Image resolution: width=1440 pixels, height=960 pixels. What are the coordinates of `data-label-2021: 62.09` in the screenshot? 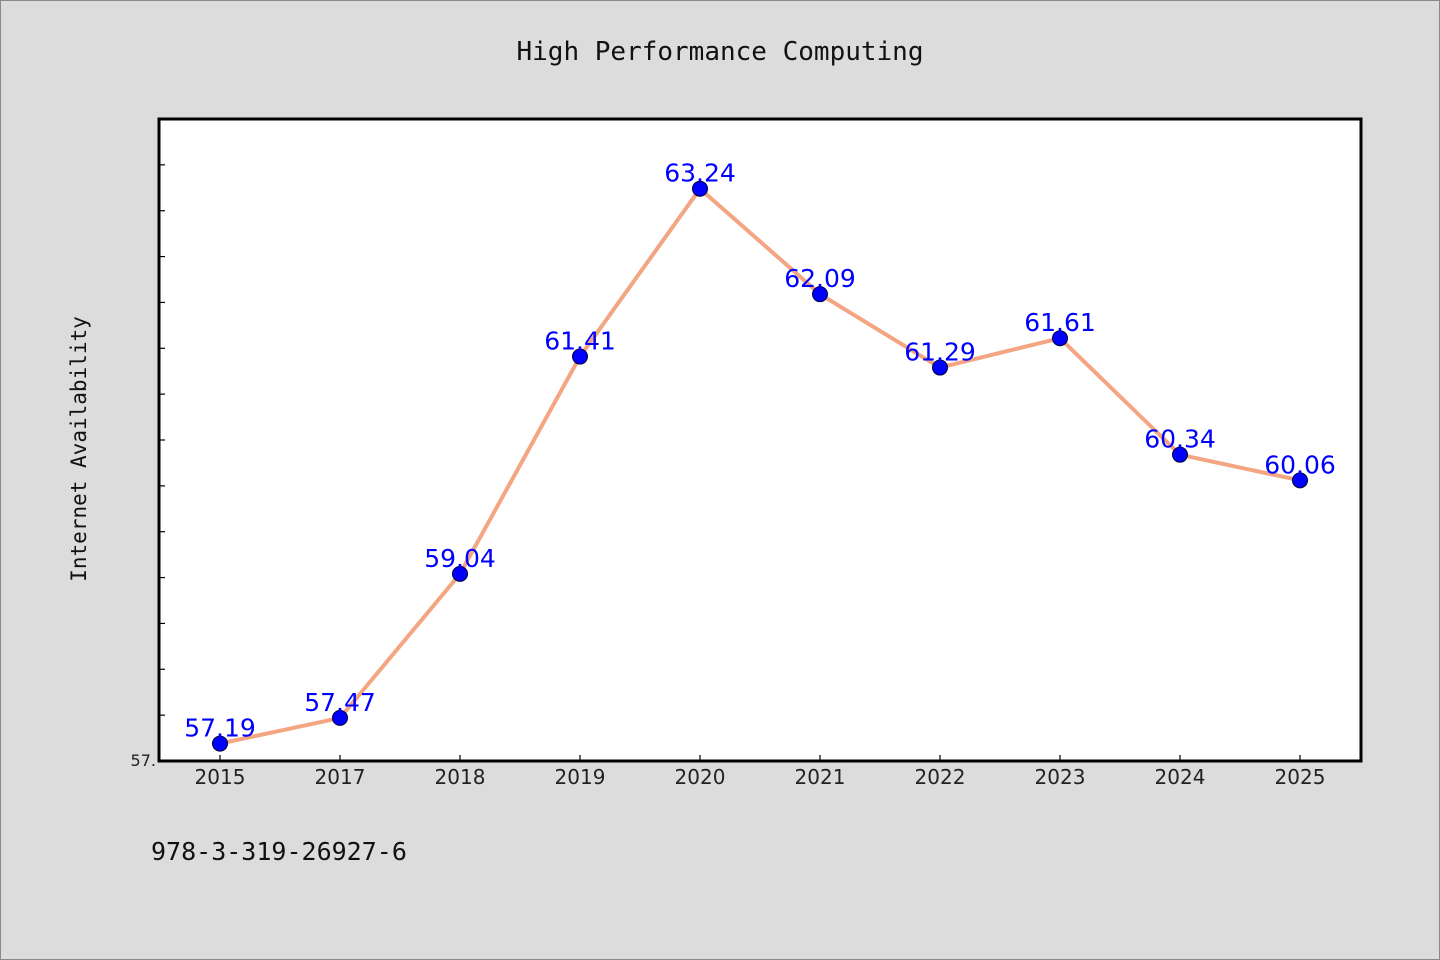 It's located at (820, 278).